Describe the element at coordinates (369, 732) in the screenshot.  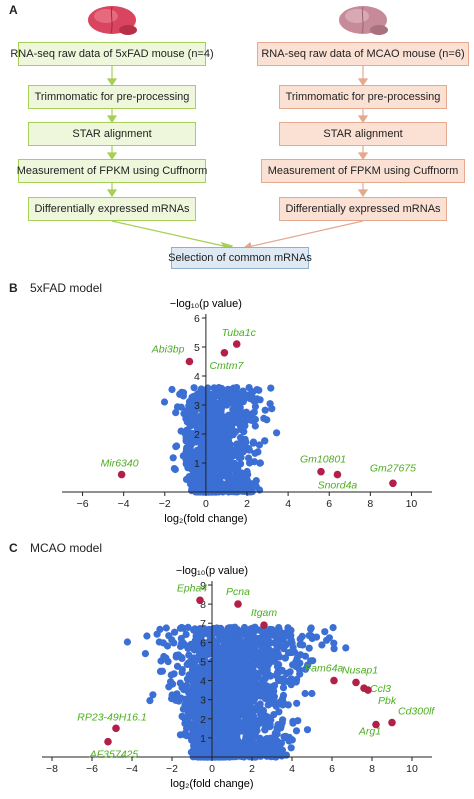
I see `gene-label: Arg1` at that location.